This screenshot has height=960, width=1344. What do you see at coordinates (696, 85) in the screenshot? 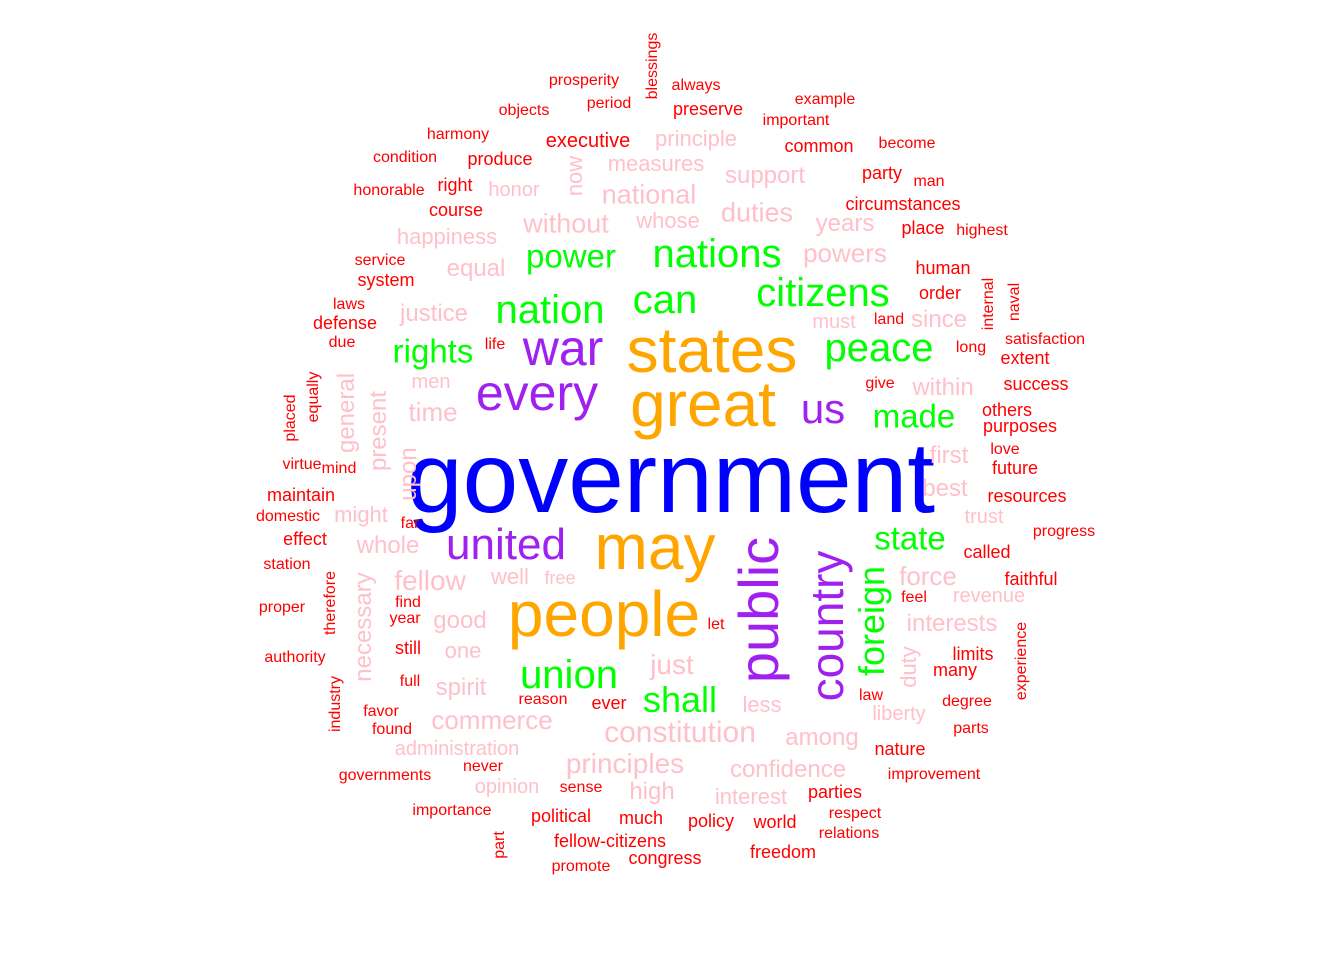
I see `word-always: always` at bounding box center [696, 85].